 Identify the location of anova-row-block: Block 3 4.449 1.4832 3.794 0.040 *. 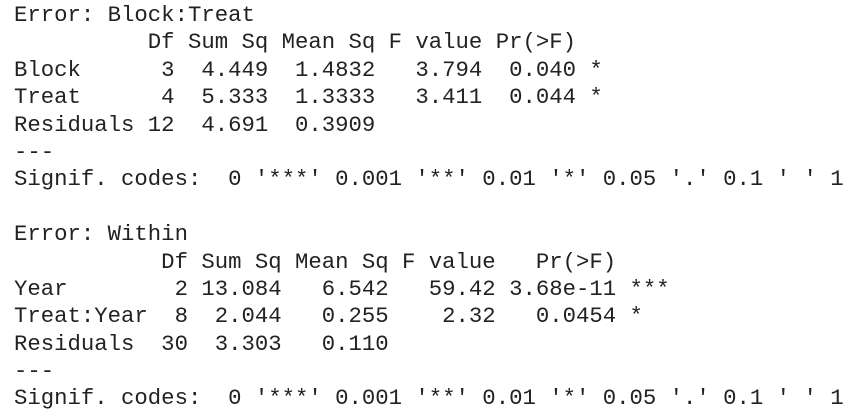
(308, 69).